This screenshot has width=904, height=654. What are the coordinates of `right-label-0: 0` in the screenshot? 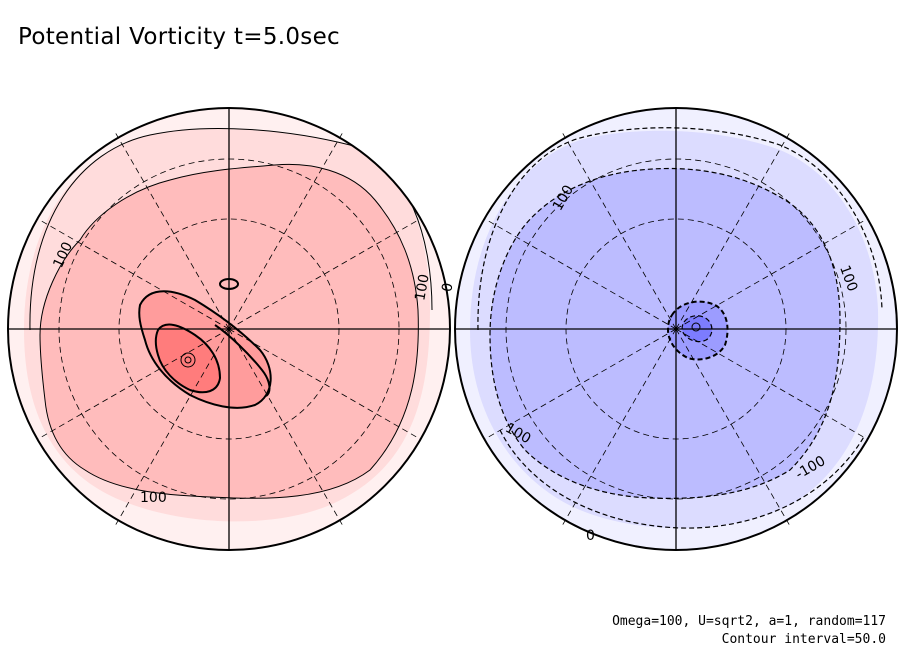 It's located at (590, 536).